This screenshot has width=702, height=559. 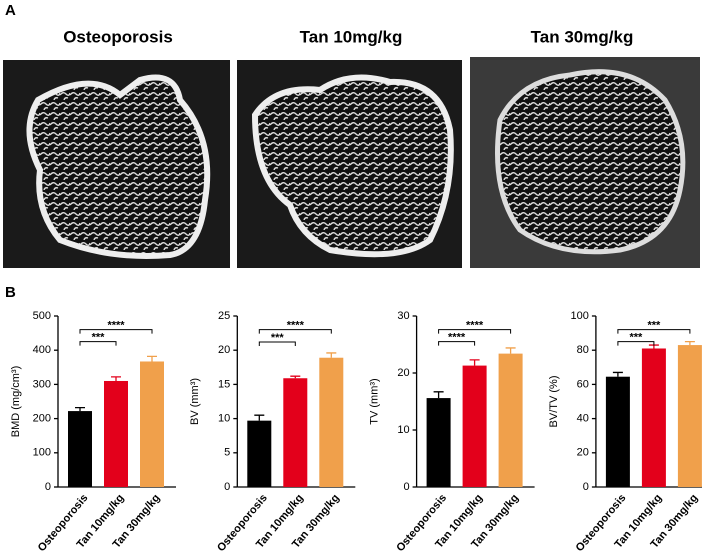 What do you see at coordinates (583, 419) in the screenshot?
I see `y-tick-label: 40` at bounding box center [583, 419].